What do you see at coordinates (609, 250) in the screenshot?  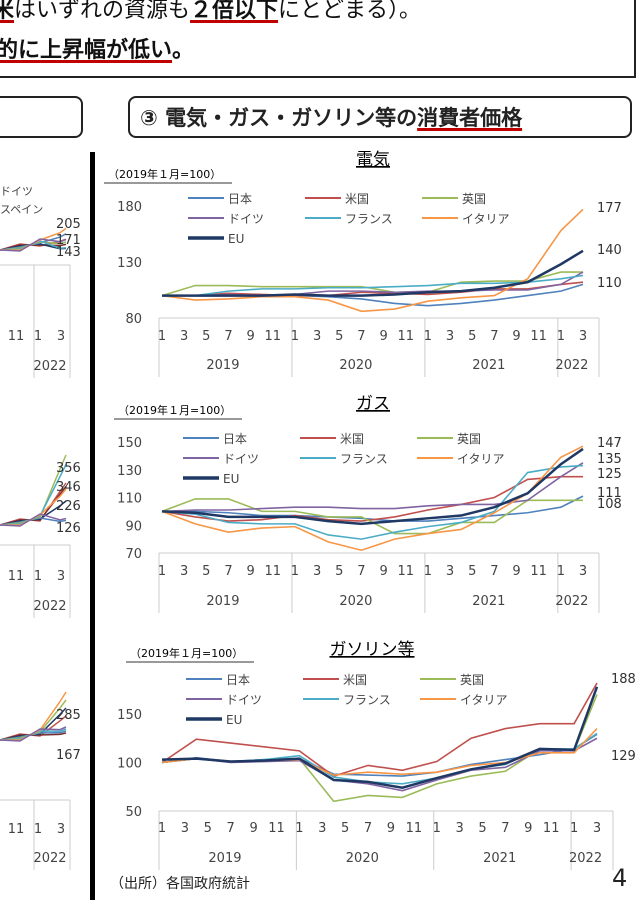 I see `end-value-label: 140` at bounding box center [609, 250].